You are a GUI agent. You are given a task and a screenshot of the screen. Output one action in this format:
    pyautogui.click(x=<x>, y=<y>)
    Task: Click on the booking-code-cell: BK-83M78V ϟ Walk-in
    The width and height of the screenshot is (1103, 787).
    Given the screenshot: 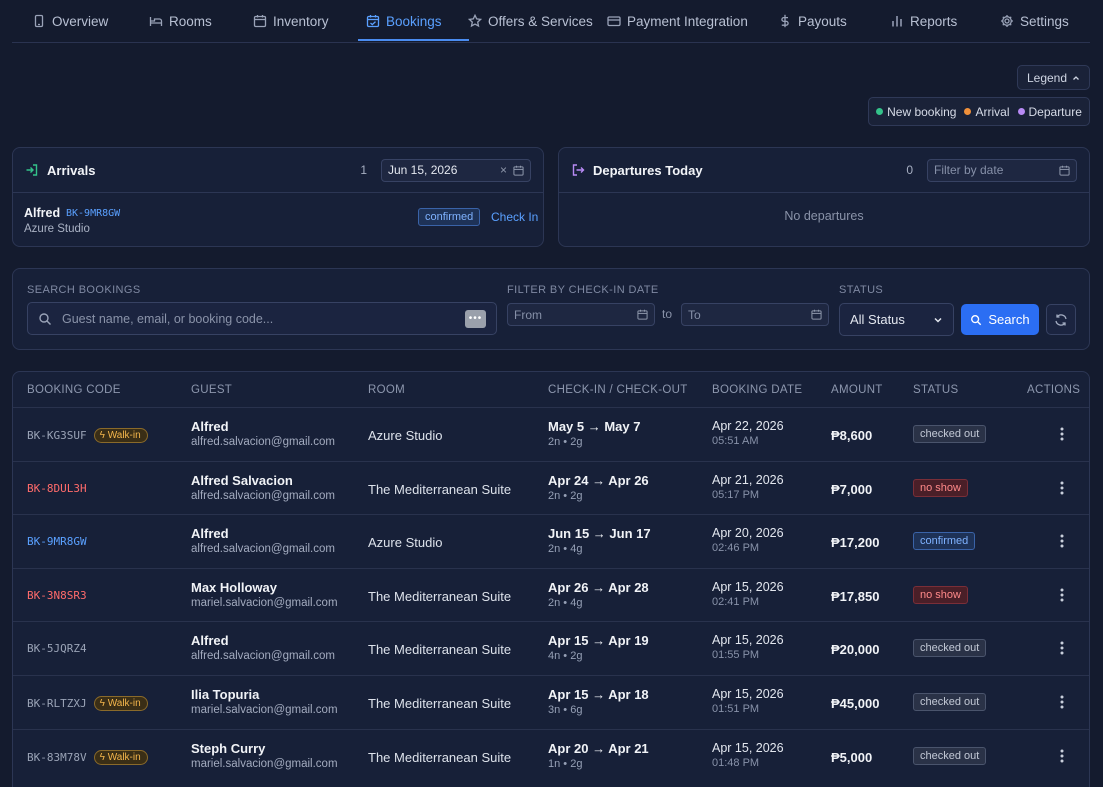 What is the action you would take?
    pyautogui.click(x=87, y=757)
    